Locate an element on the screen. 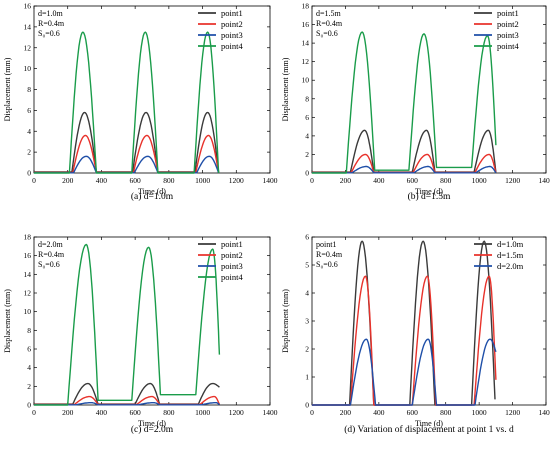 The width and height of the screenshot is (550, 466). series-line-d-1-0m is located at coordinates (404, 323).